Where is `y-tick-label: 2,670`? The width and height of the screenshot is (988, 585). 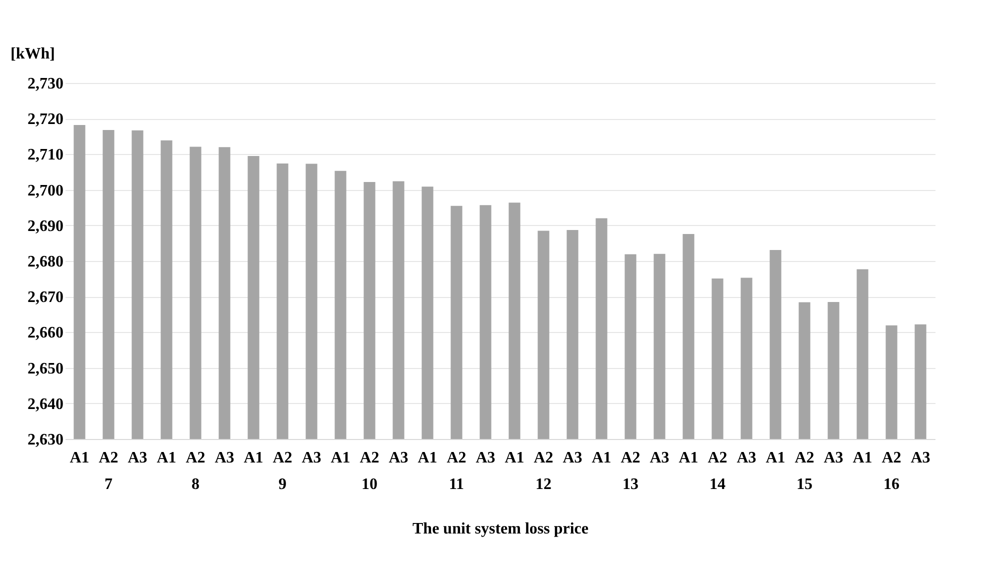 y-tick-label: 2,670 is located at coordinates (46, 297).